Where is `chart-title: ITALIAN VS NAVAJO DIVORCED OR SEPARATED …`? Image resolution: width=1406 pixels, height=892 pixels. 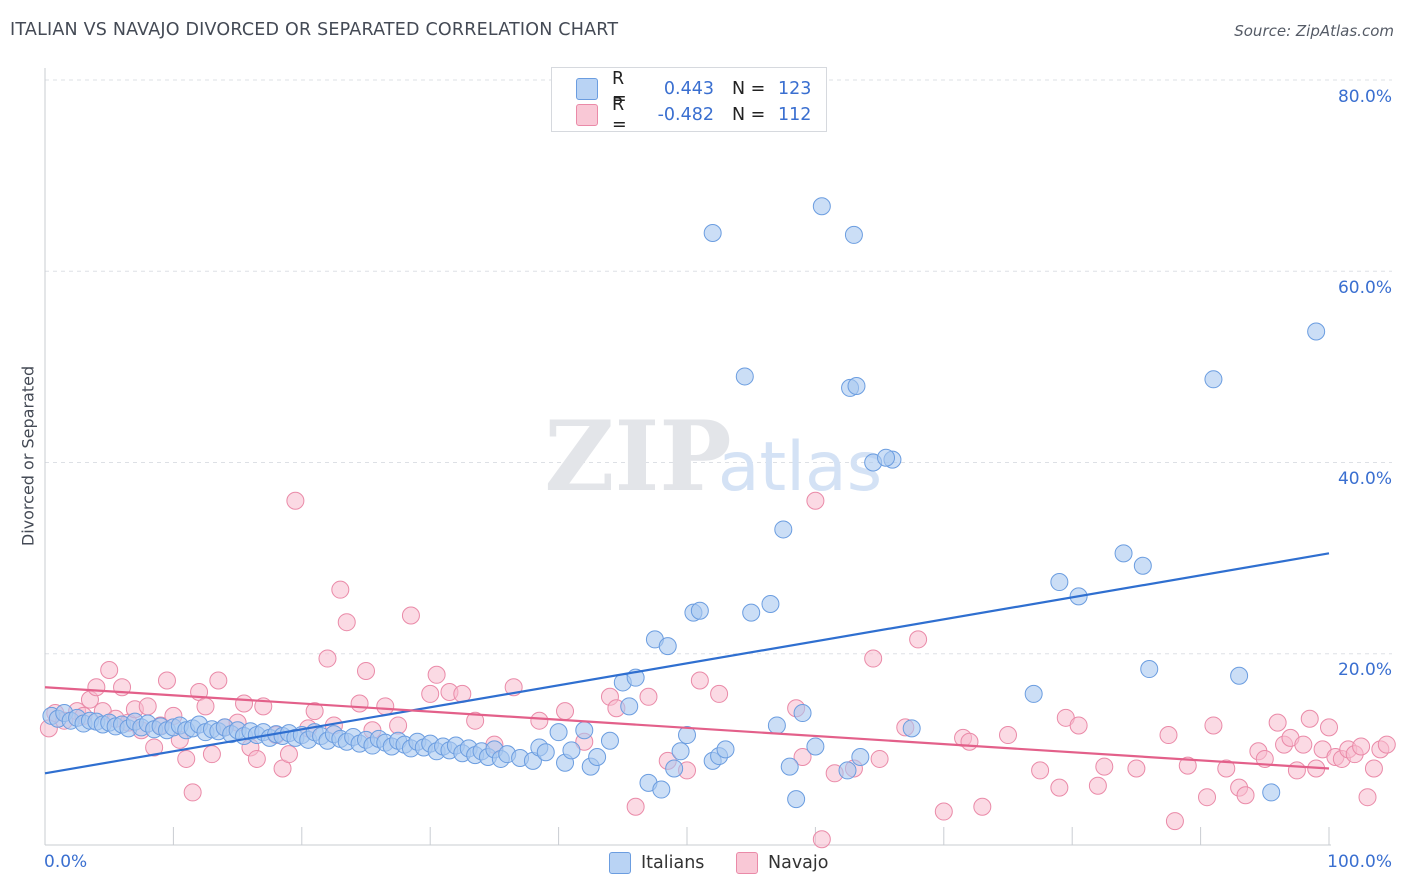
chart-title: ITALIAN VS NAVAJO DIVORCED OR SEPARATED … is located at coordinates (314, 30).